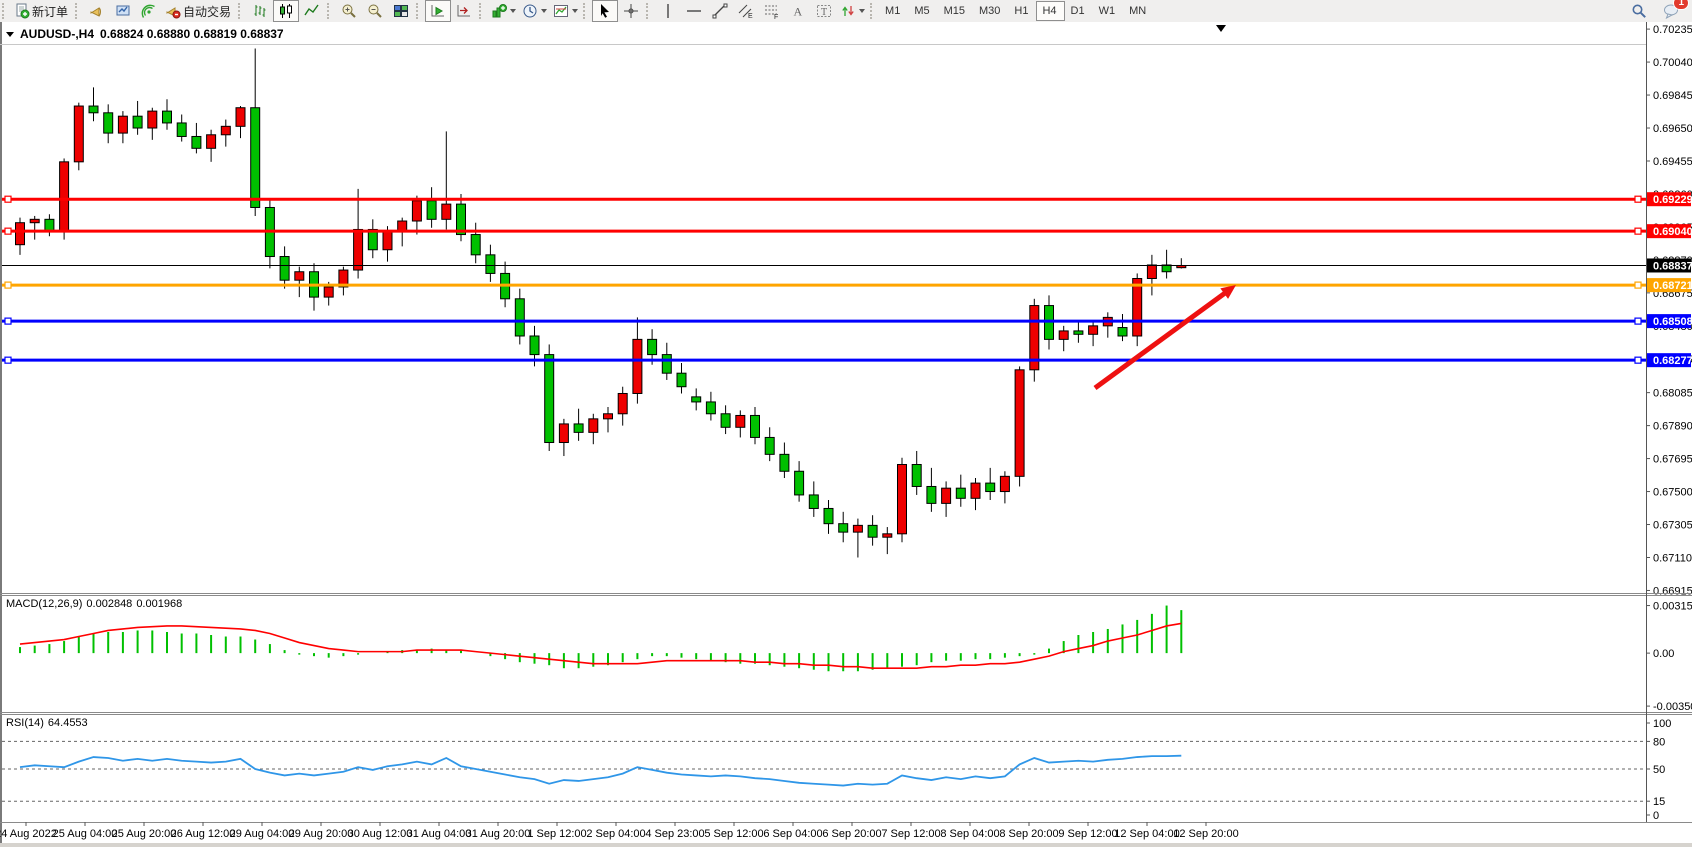 The height and width of the screenshot is (847, 1692). I want to click on chart-menu-icon, so click(10, 34).